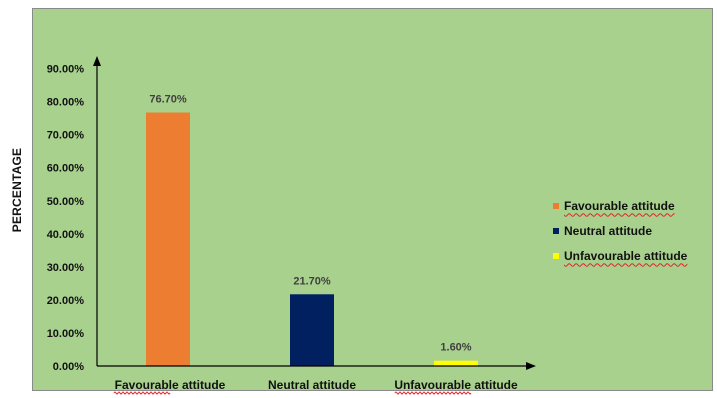 This screenshot has width=717, height=398. What do you see at coordinates (455, 348) in the screenshot?
I see `data-label-3: 1.60%` at bounding box center [455, 348].